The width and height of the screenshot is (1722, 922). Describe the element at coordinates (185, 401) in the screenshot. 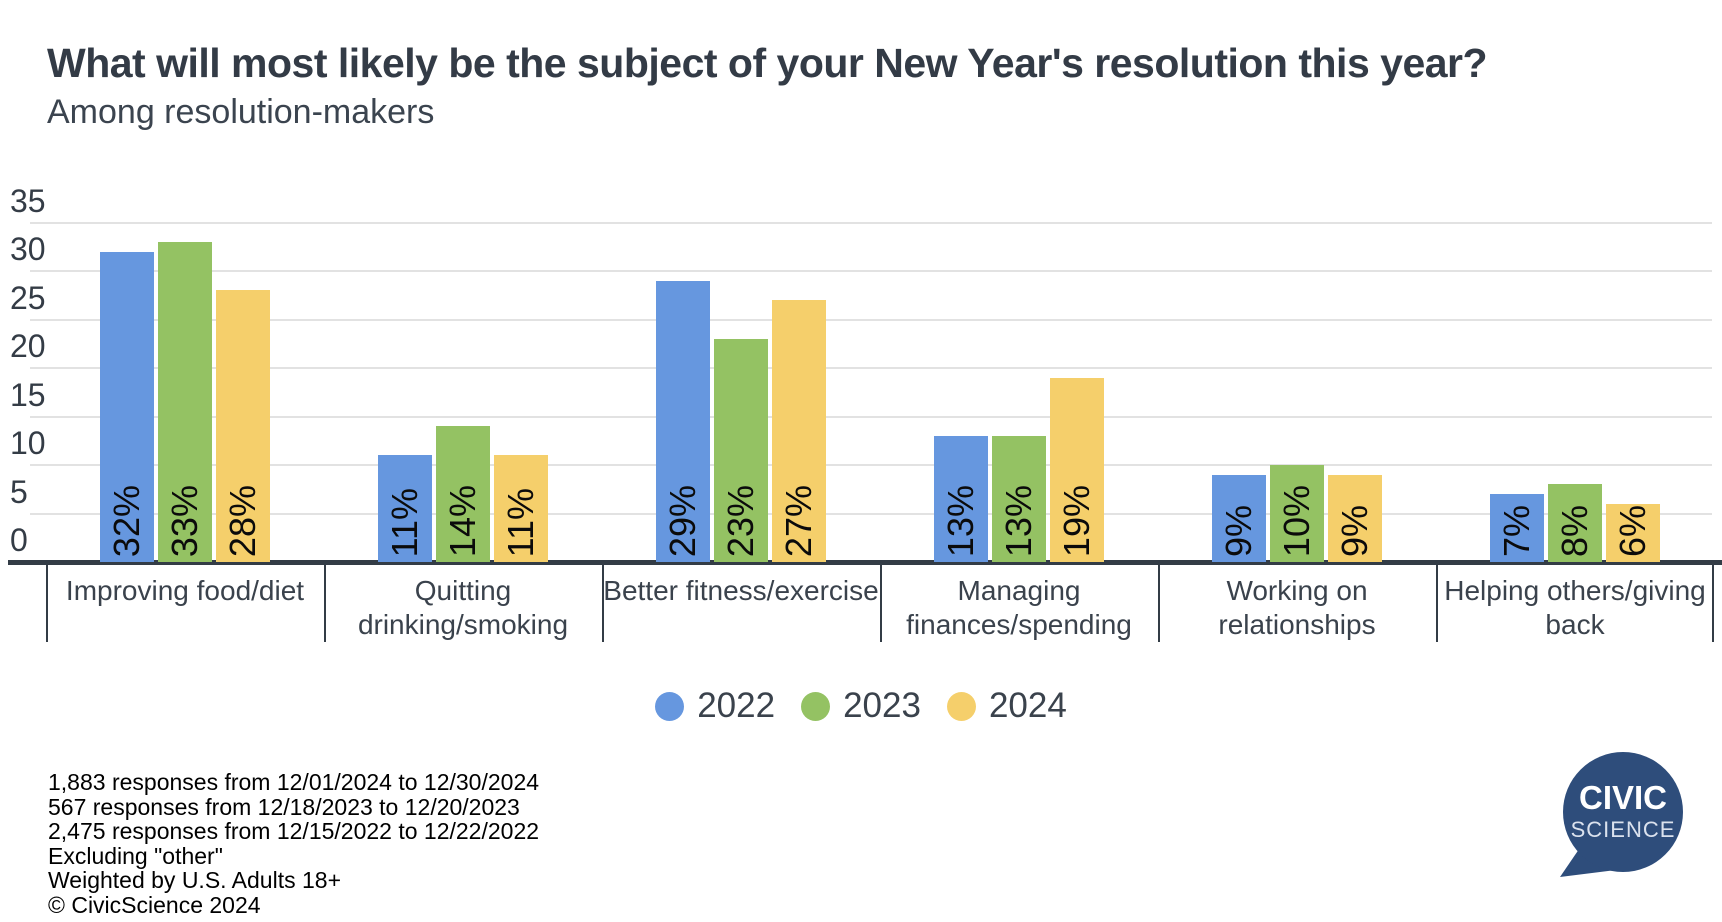

I see `bar: 33%` at that location.